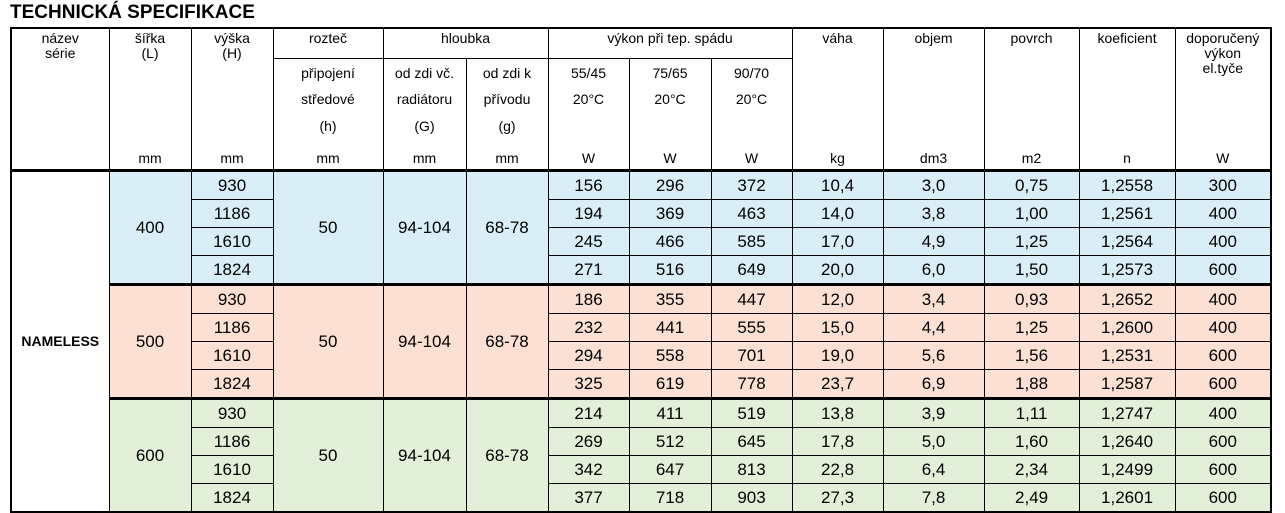  I want to click on header-line: název, so click(60, 38).